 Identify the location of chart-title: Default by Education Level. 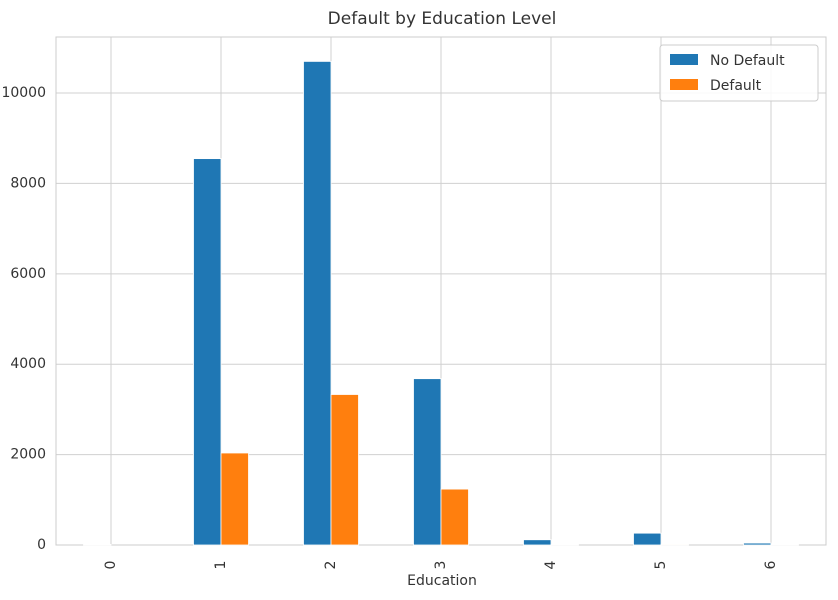
(442, 19).